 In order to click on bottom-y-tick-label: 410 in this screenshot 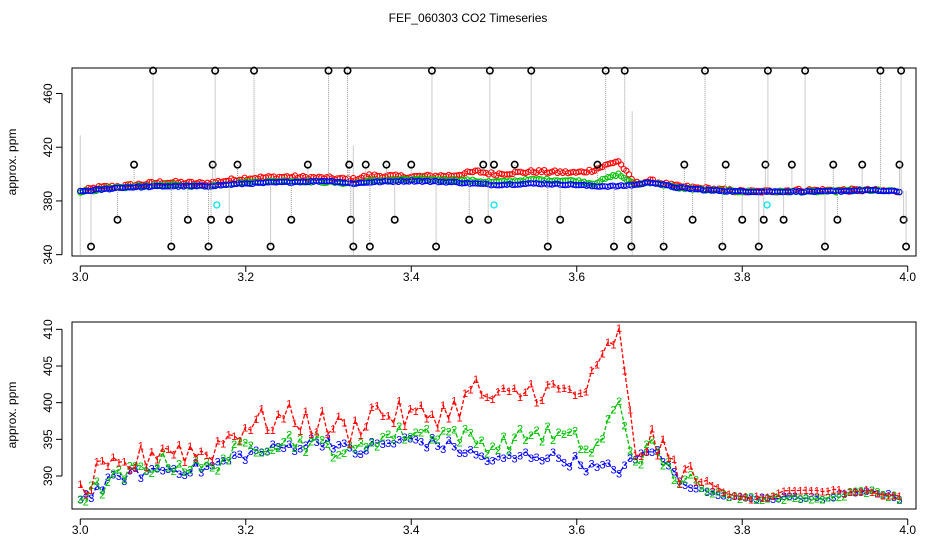, I will do `click(48, 329)`.